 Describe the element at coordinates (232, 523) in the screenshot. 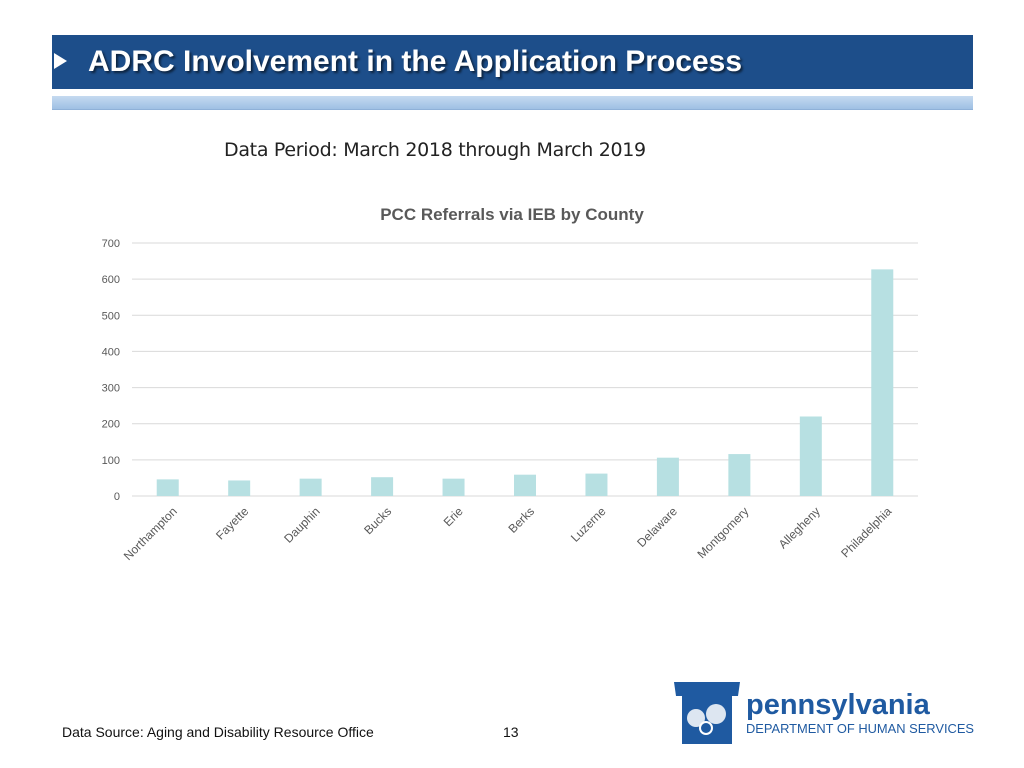

I see `x-tick-label: Fayette` at that location.